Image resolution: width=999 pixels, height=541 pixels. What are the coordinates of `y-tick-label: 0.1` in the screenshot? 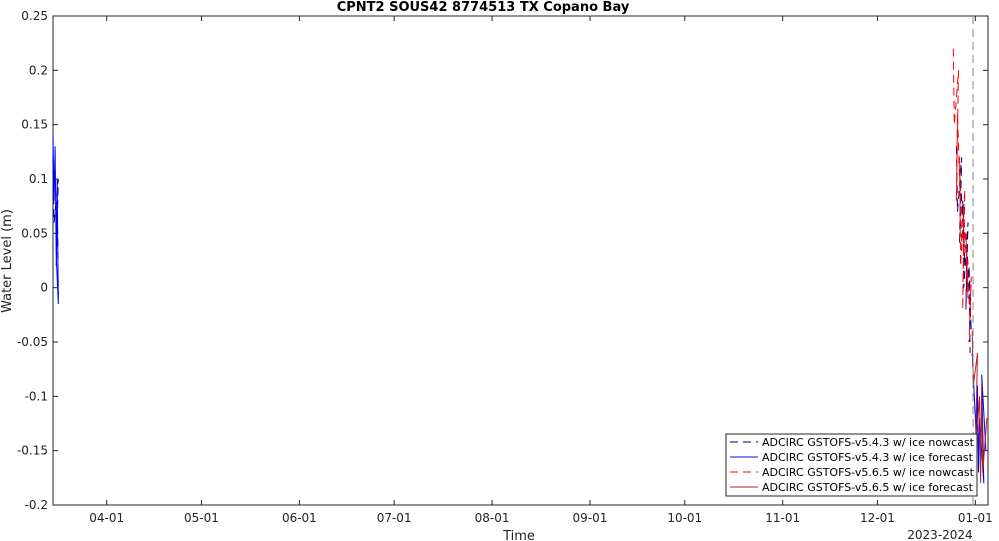 It's located at (38, 179).